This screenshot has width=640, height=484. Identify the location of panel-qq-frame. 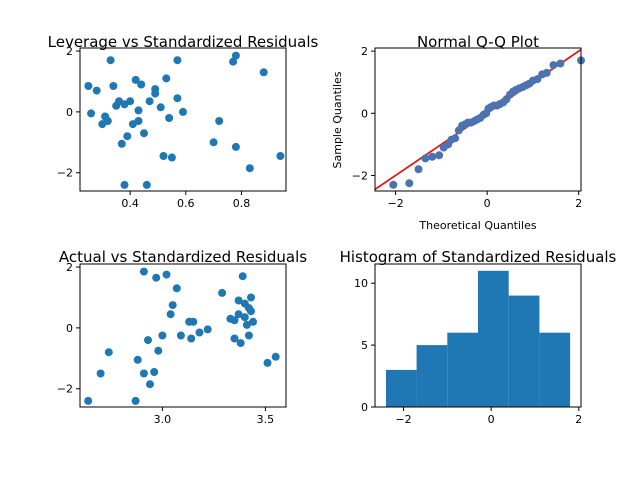
(478, 119).